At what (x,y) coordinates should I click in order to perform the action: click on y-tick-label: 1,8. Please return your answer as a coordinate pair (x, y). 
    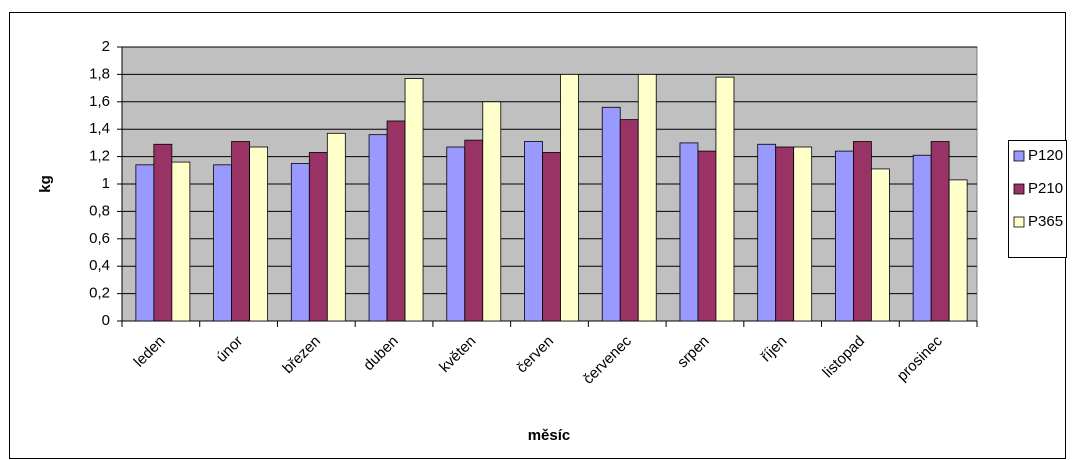
    Looking at the image, I should click on (99, 73).